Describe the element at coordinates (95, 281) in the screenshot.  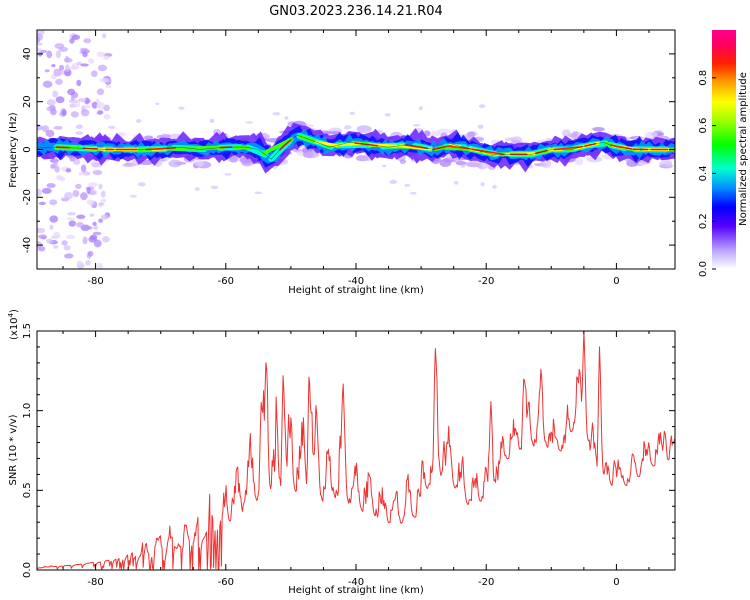
I see `x-tick-label: -80` at that location.